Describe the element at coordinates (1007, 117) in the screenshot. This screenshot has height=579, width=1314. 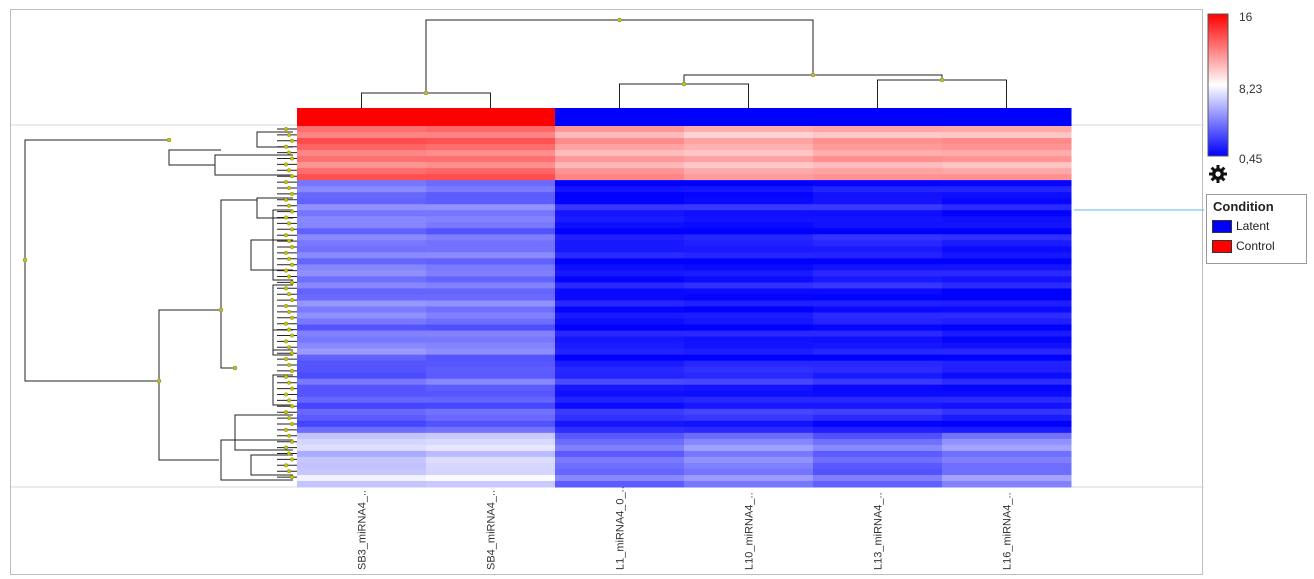
I see `condition-cell` at that location.